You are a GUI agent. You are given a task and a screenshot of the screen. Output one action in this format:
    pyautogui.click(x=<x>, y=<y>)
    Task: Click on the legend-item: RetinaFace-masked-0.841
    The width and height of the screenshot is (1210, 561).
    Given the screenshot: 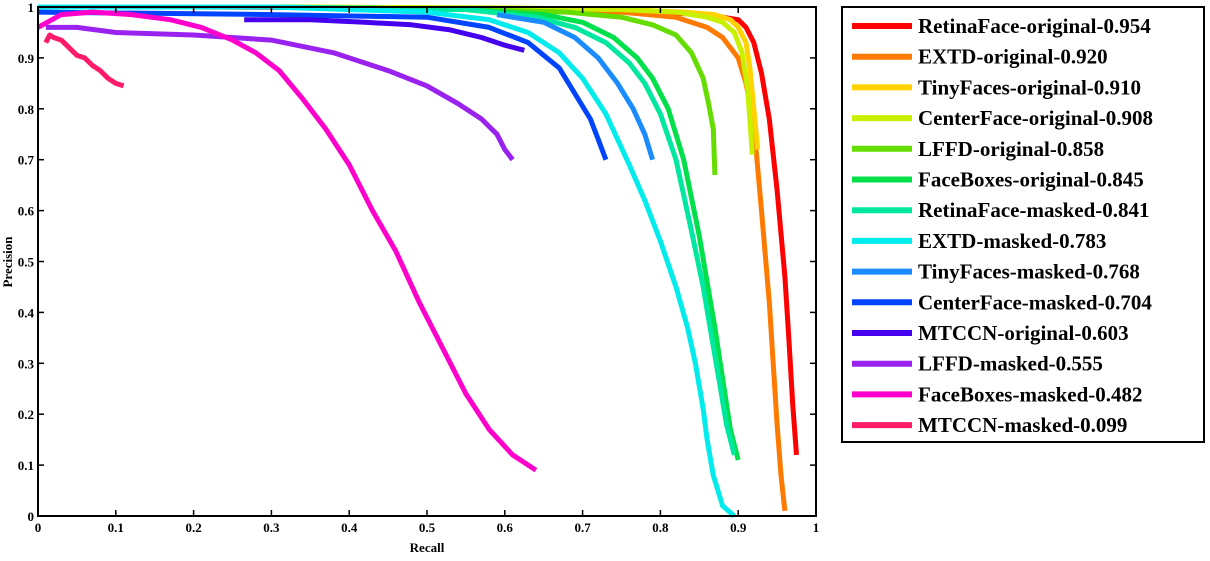 What is the action you would take?
    pyautogui.click(x=1001, y=210)
    